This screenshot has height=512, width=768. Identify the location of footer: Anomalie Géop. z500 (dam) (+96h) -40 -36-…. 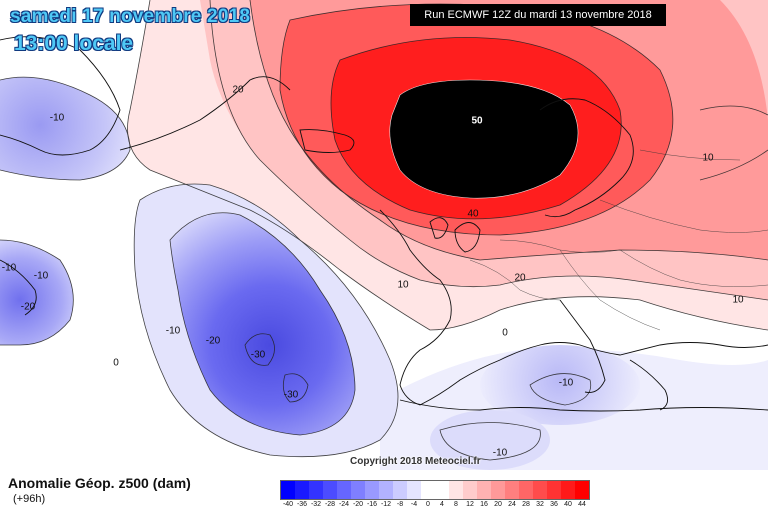
(384, 491).